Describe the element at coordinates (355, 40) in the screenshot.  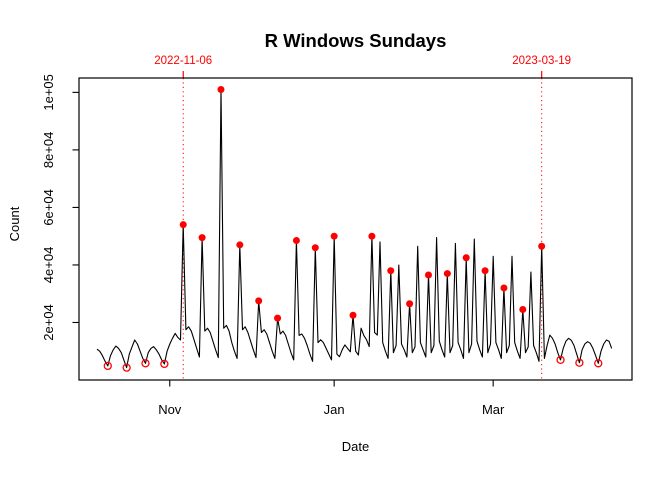
I see `chart-title: R Windows Sundays` at that location.